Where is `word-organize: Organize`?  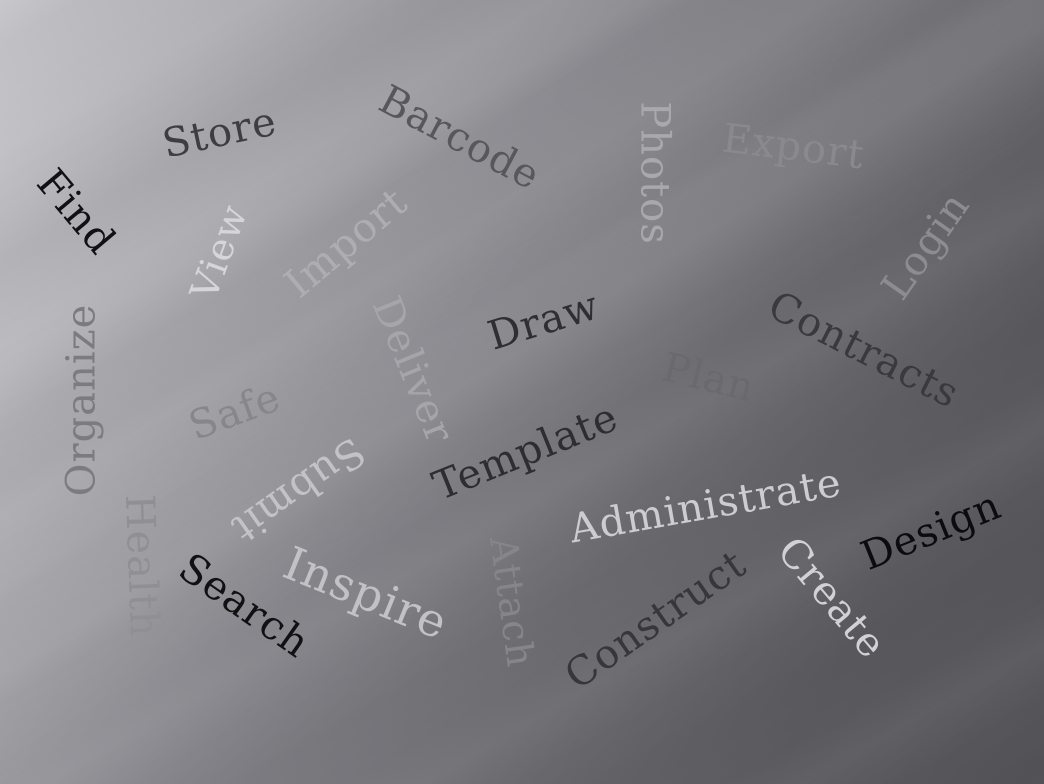 word-organize: Organize is located at coordinates (81, 400).